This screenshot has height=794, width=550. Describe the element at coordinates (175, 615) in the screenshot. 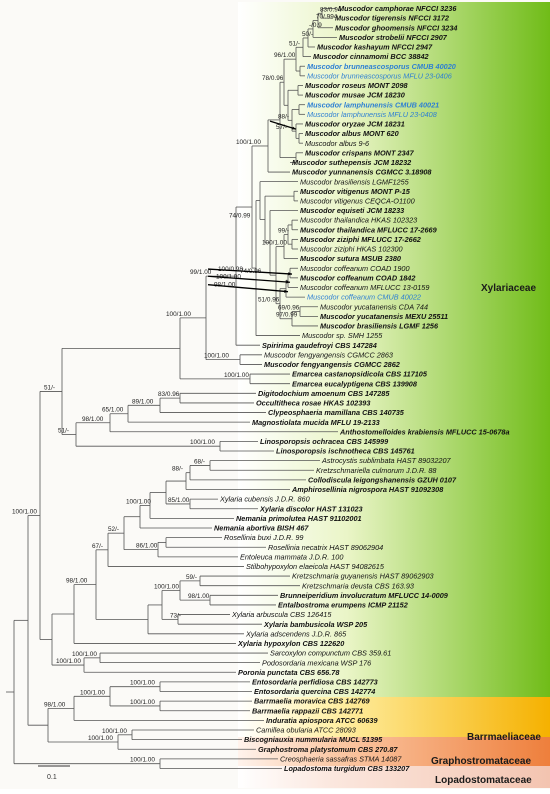

I see `support-value: 73/-` at that location.